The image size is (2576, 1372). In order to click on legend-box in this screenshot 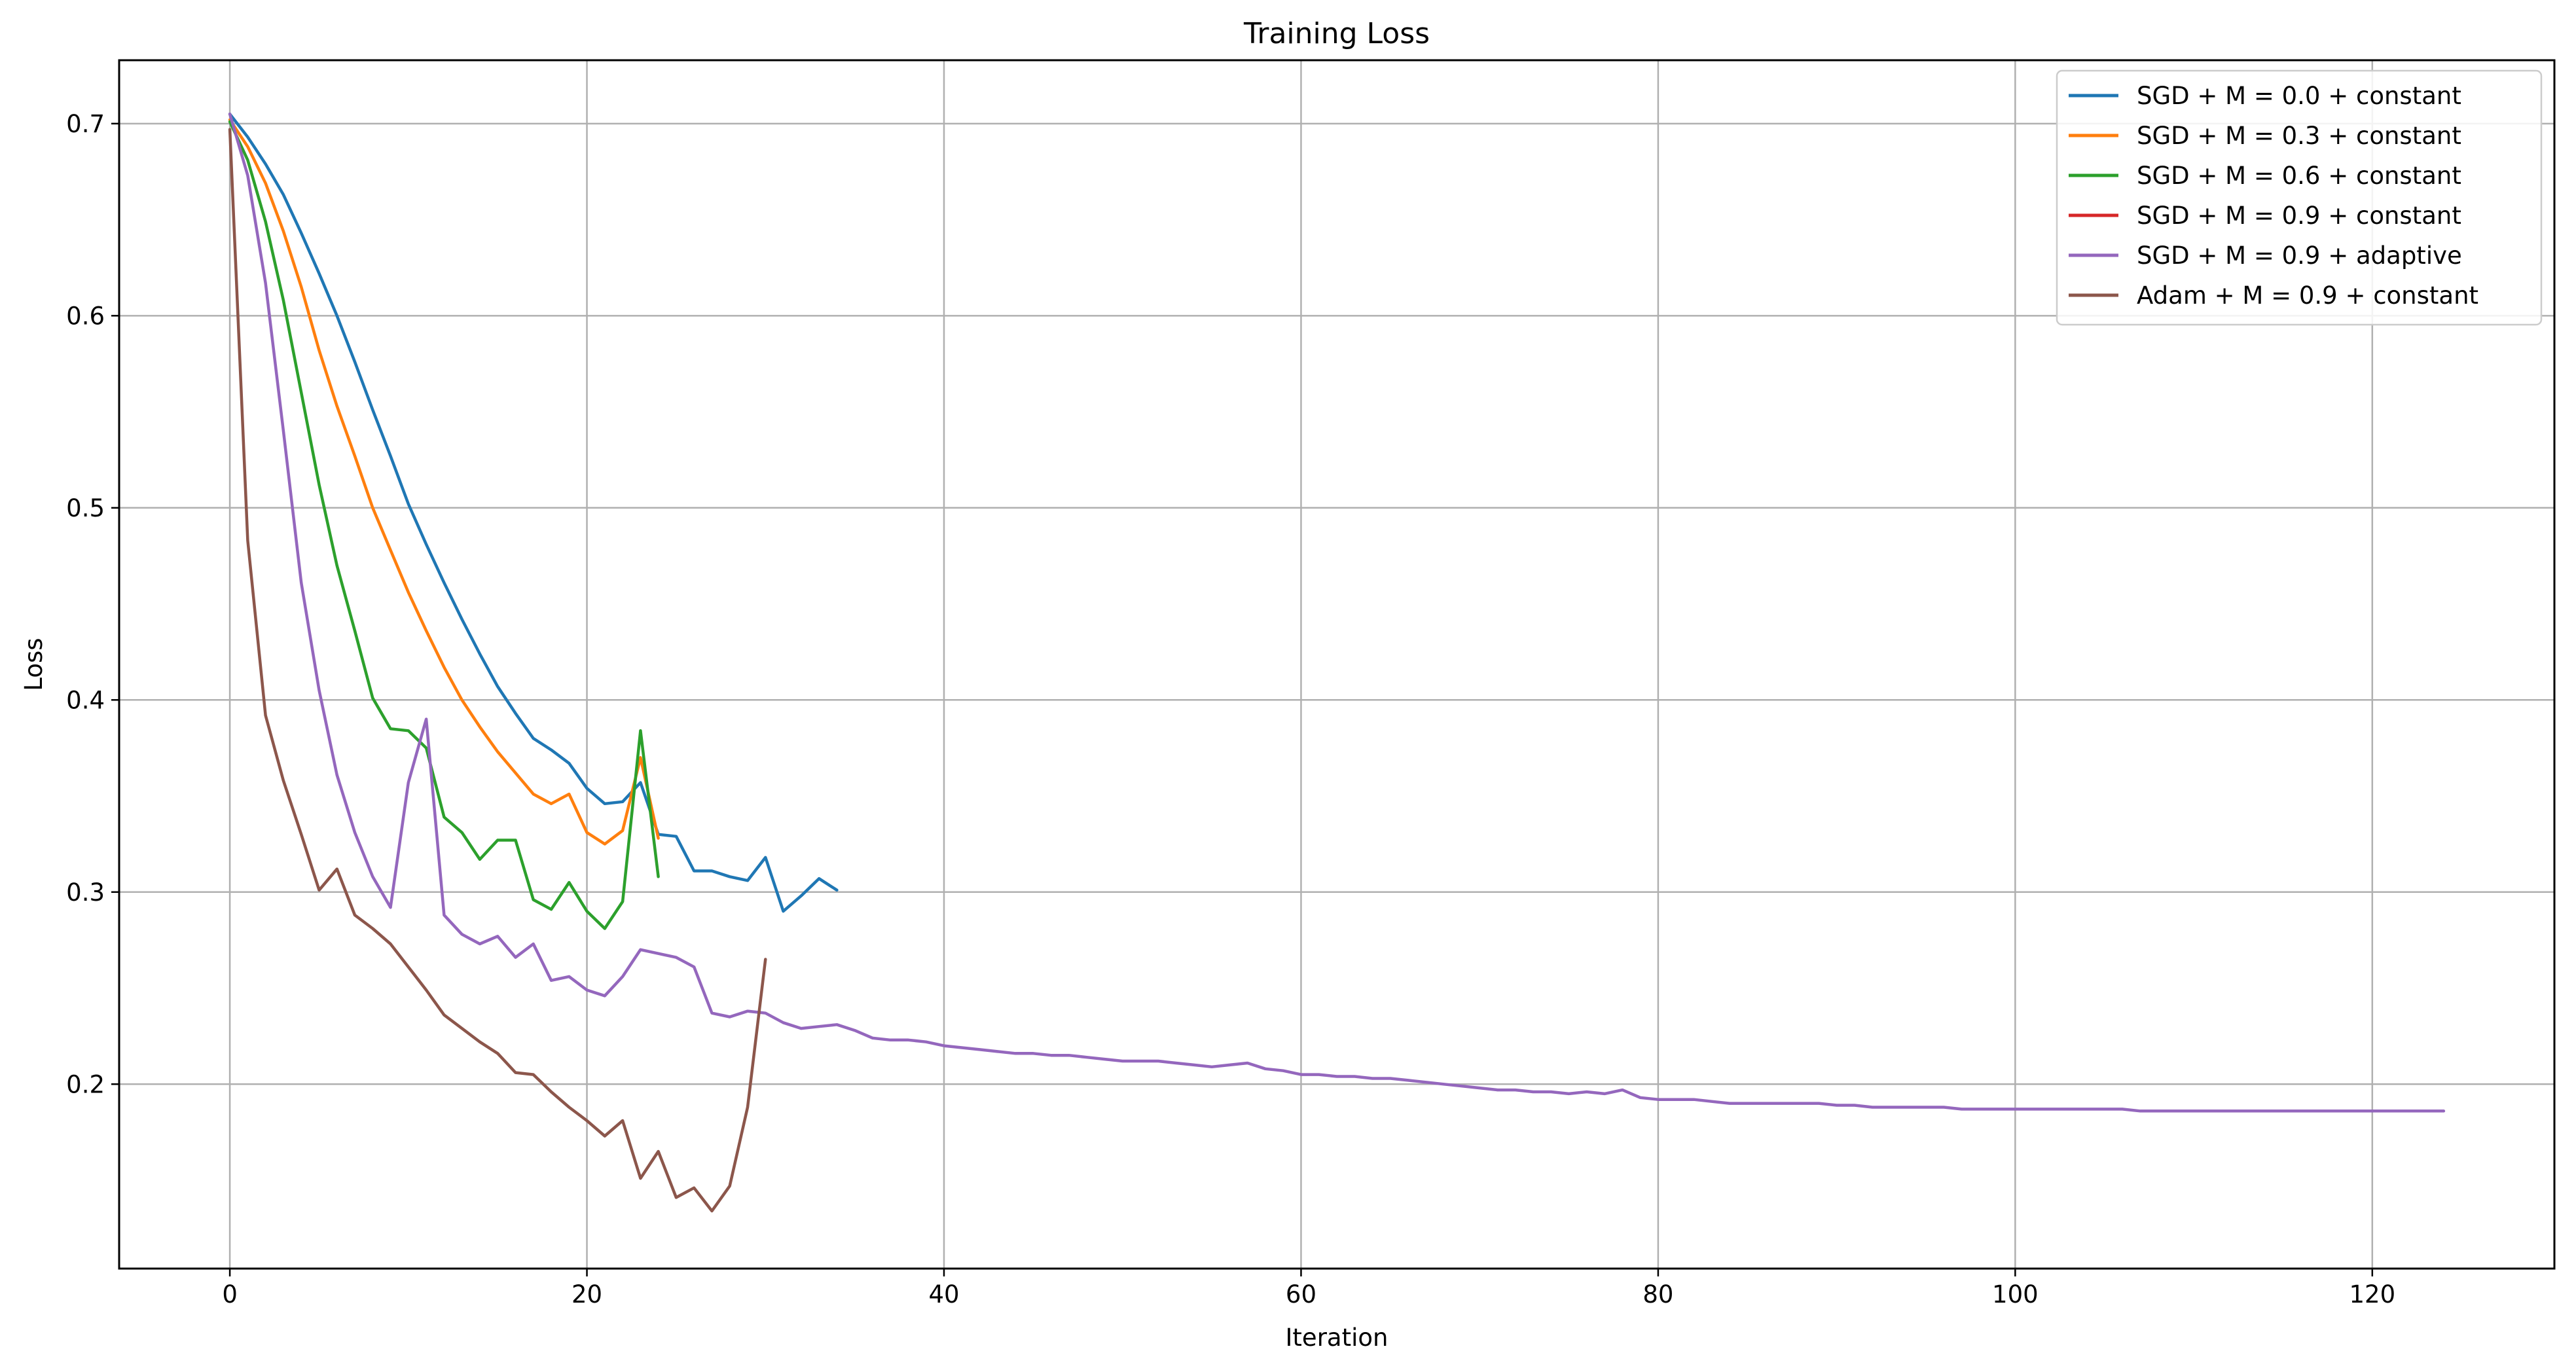, I will do `click(2299, 197)`.